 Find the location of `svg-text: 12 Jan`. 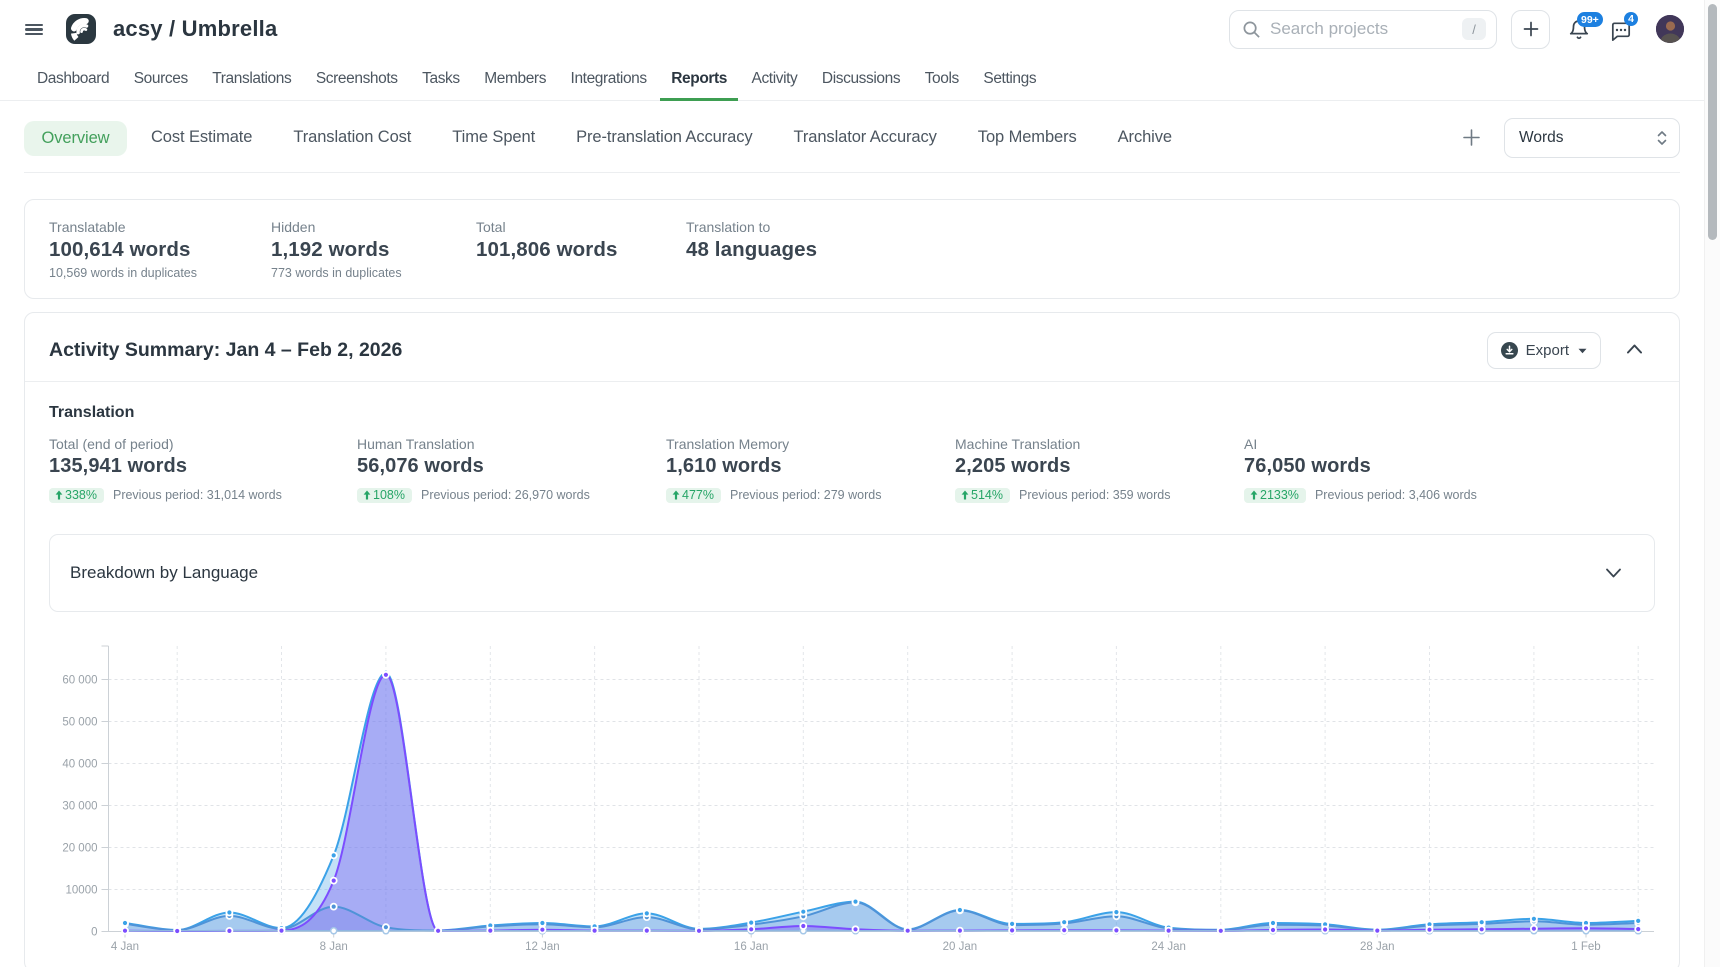

svg-text: 12 Jan is located at coordinates (542, 947).